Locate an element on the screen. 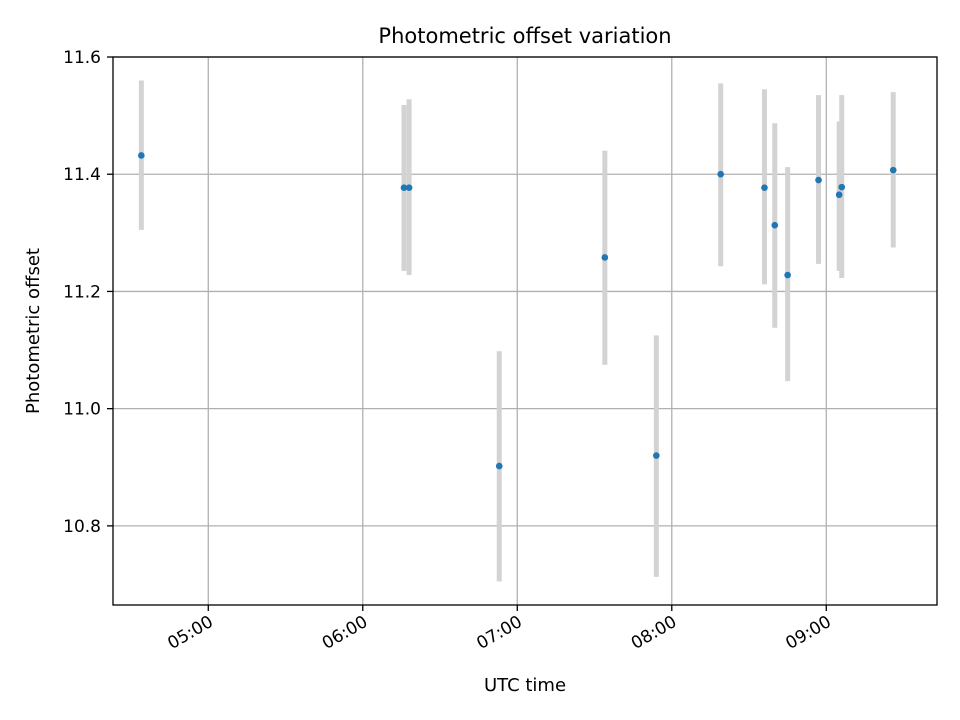 The height and width of the screenshot is (720, 960). y-axis-label: Photometric offset is located at coordinates (33, 331).